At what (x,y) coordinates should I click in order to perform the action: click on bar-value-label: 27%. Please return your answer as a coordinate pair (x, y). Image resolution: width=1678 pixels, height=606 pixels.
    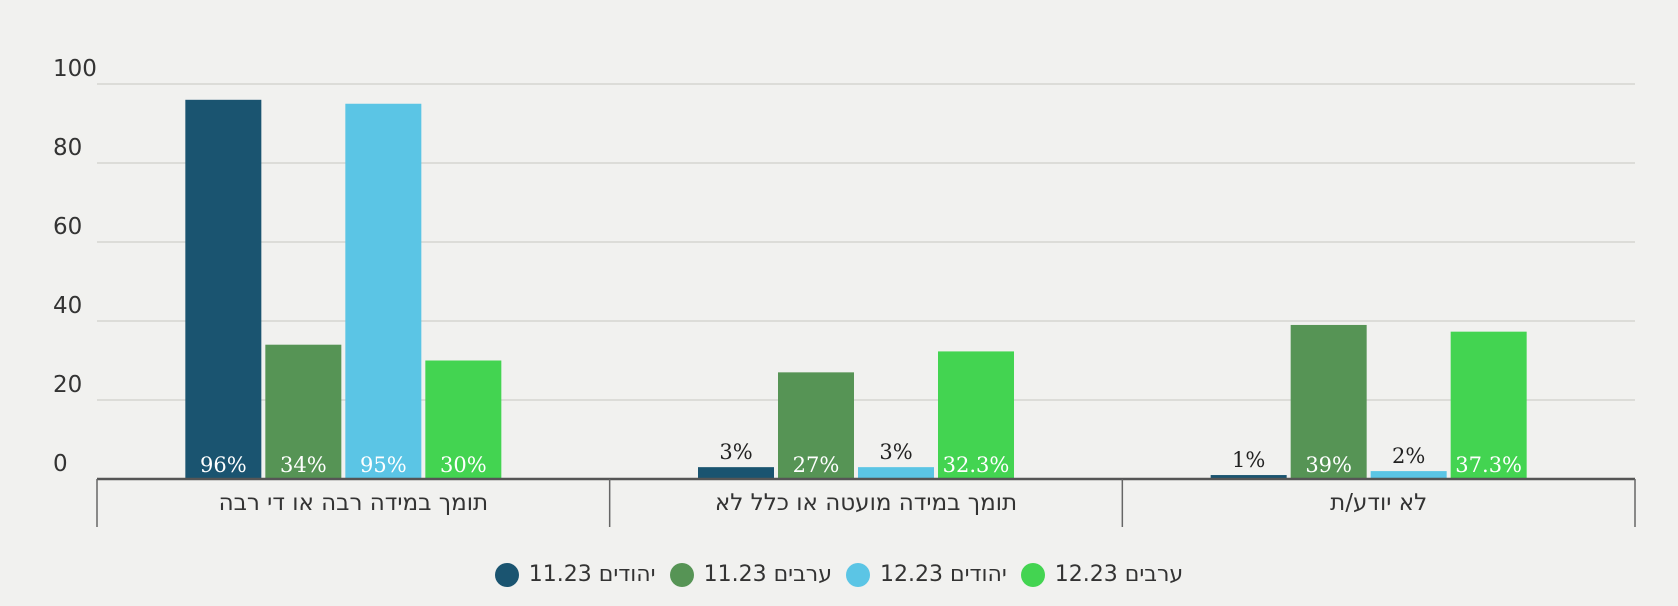
    Looking at the image, I should click on (816, 465).